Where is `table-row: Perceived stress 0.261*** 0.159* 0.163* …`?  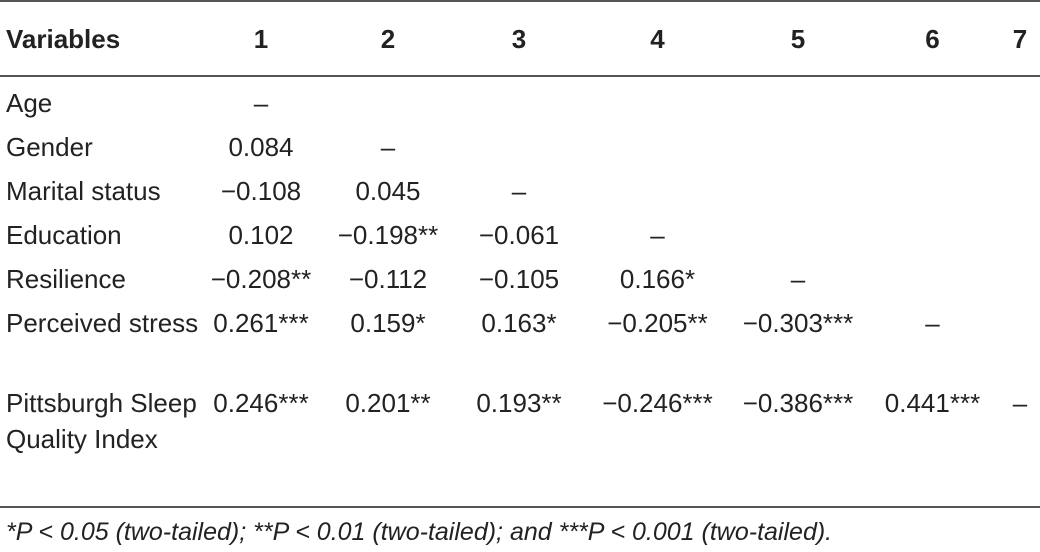
table-row: Perceived stress 0.261*** 0.159* 0.163* … is located at coordinates (520, 345).